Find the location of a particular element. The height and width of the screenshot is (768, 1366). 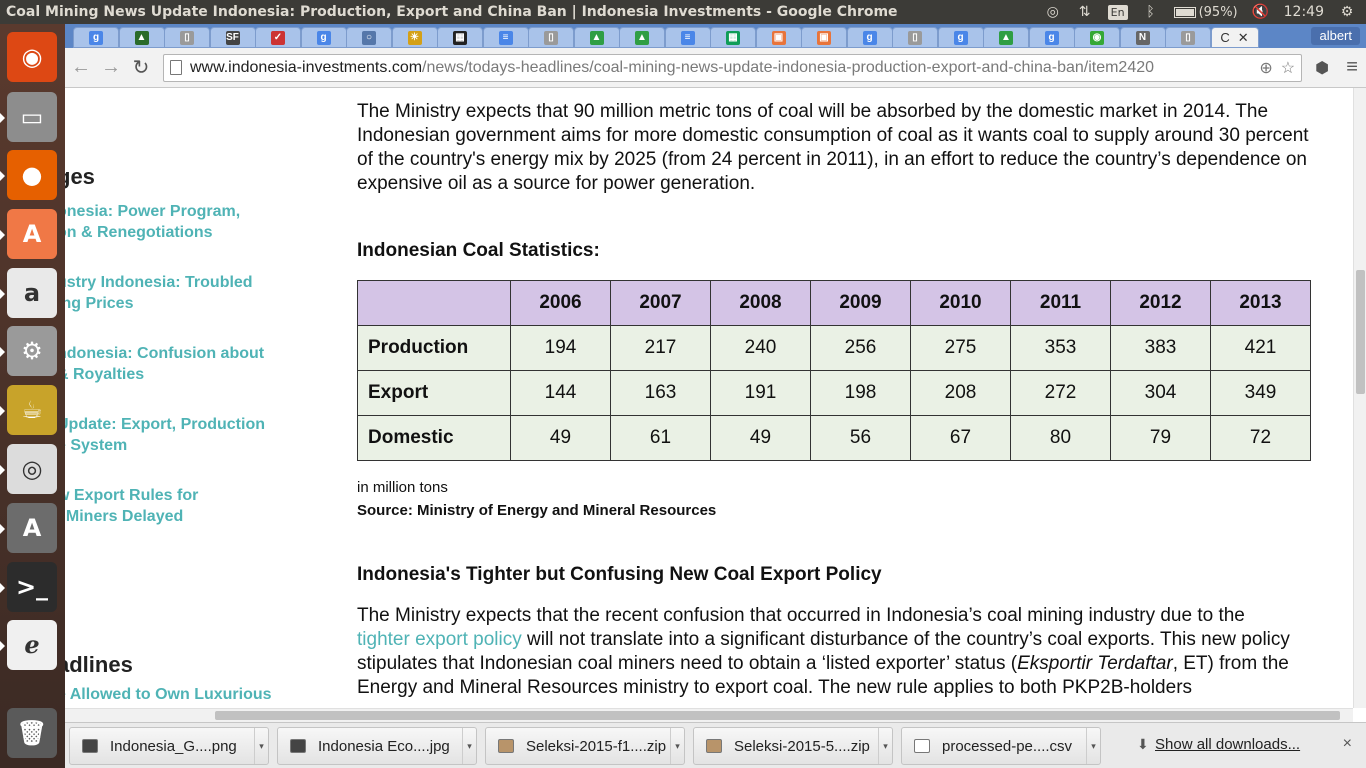

sidebar-article-link: Update: Export, Production e System is located at coordinates (176, 435).